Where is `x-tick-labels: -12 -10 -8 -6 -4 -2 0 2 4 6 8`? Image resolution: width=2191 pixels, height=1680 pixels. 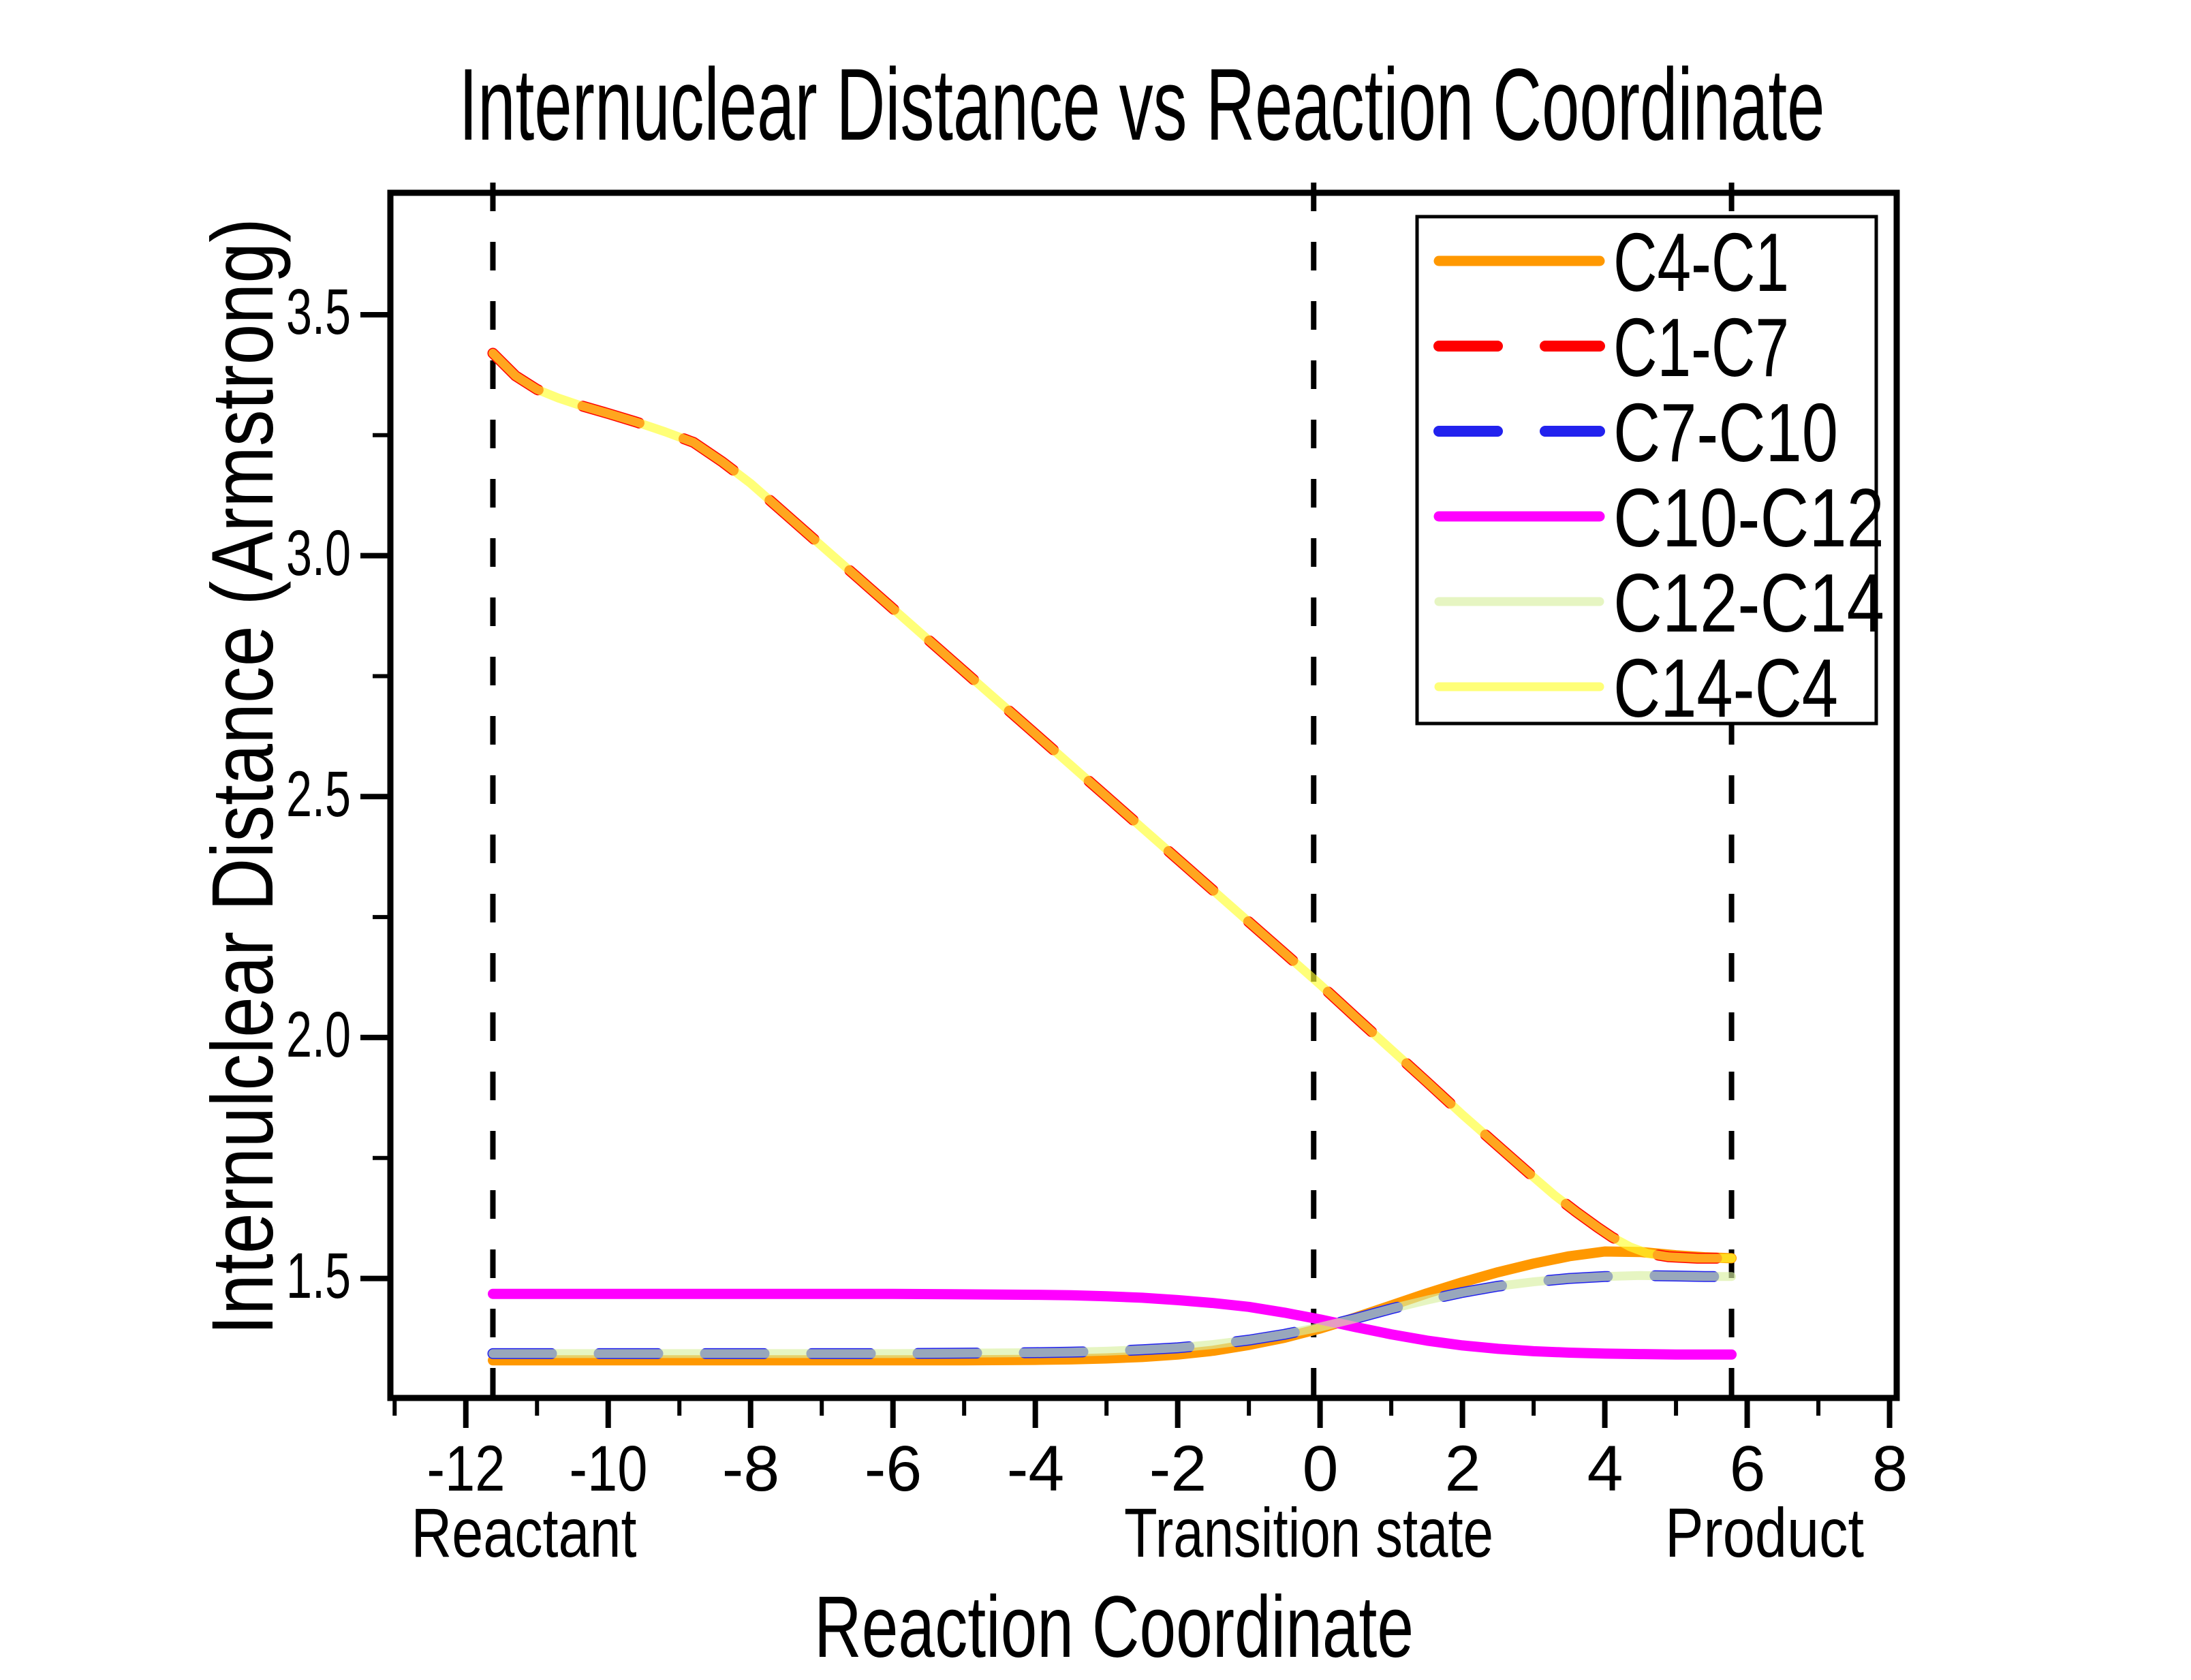 x-tick-labels: -12 -10 -8 -6 -4 -2 0 2 4 6 8 is located at coordinates (1167, 1469).